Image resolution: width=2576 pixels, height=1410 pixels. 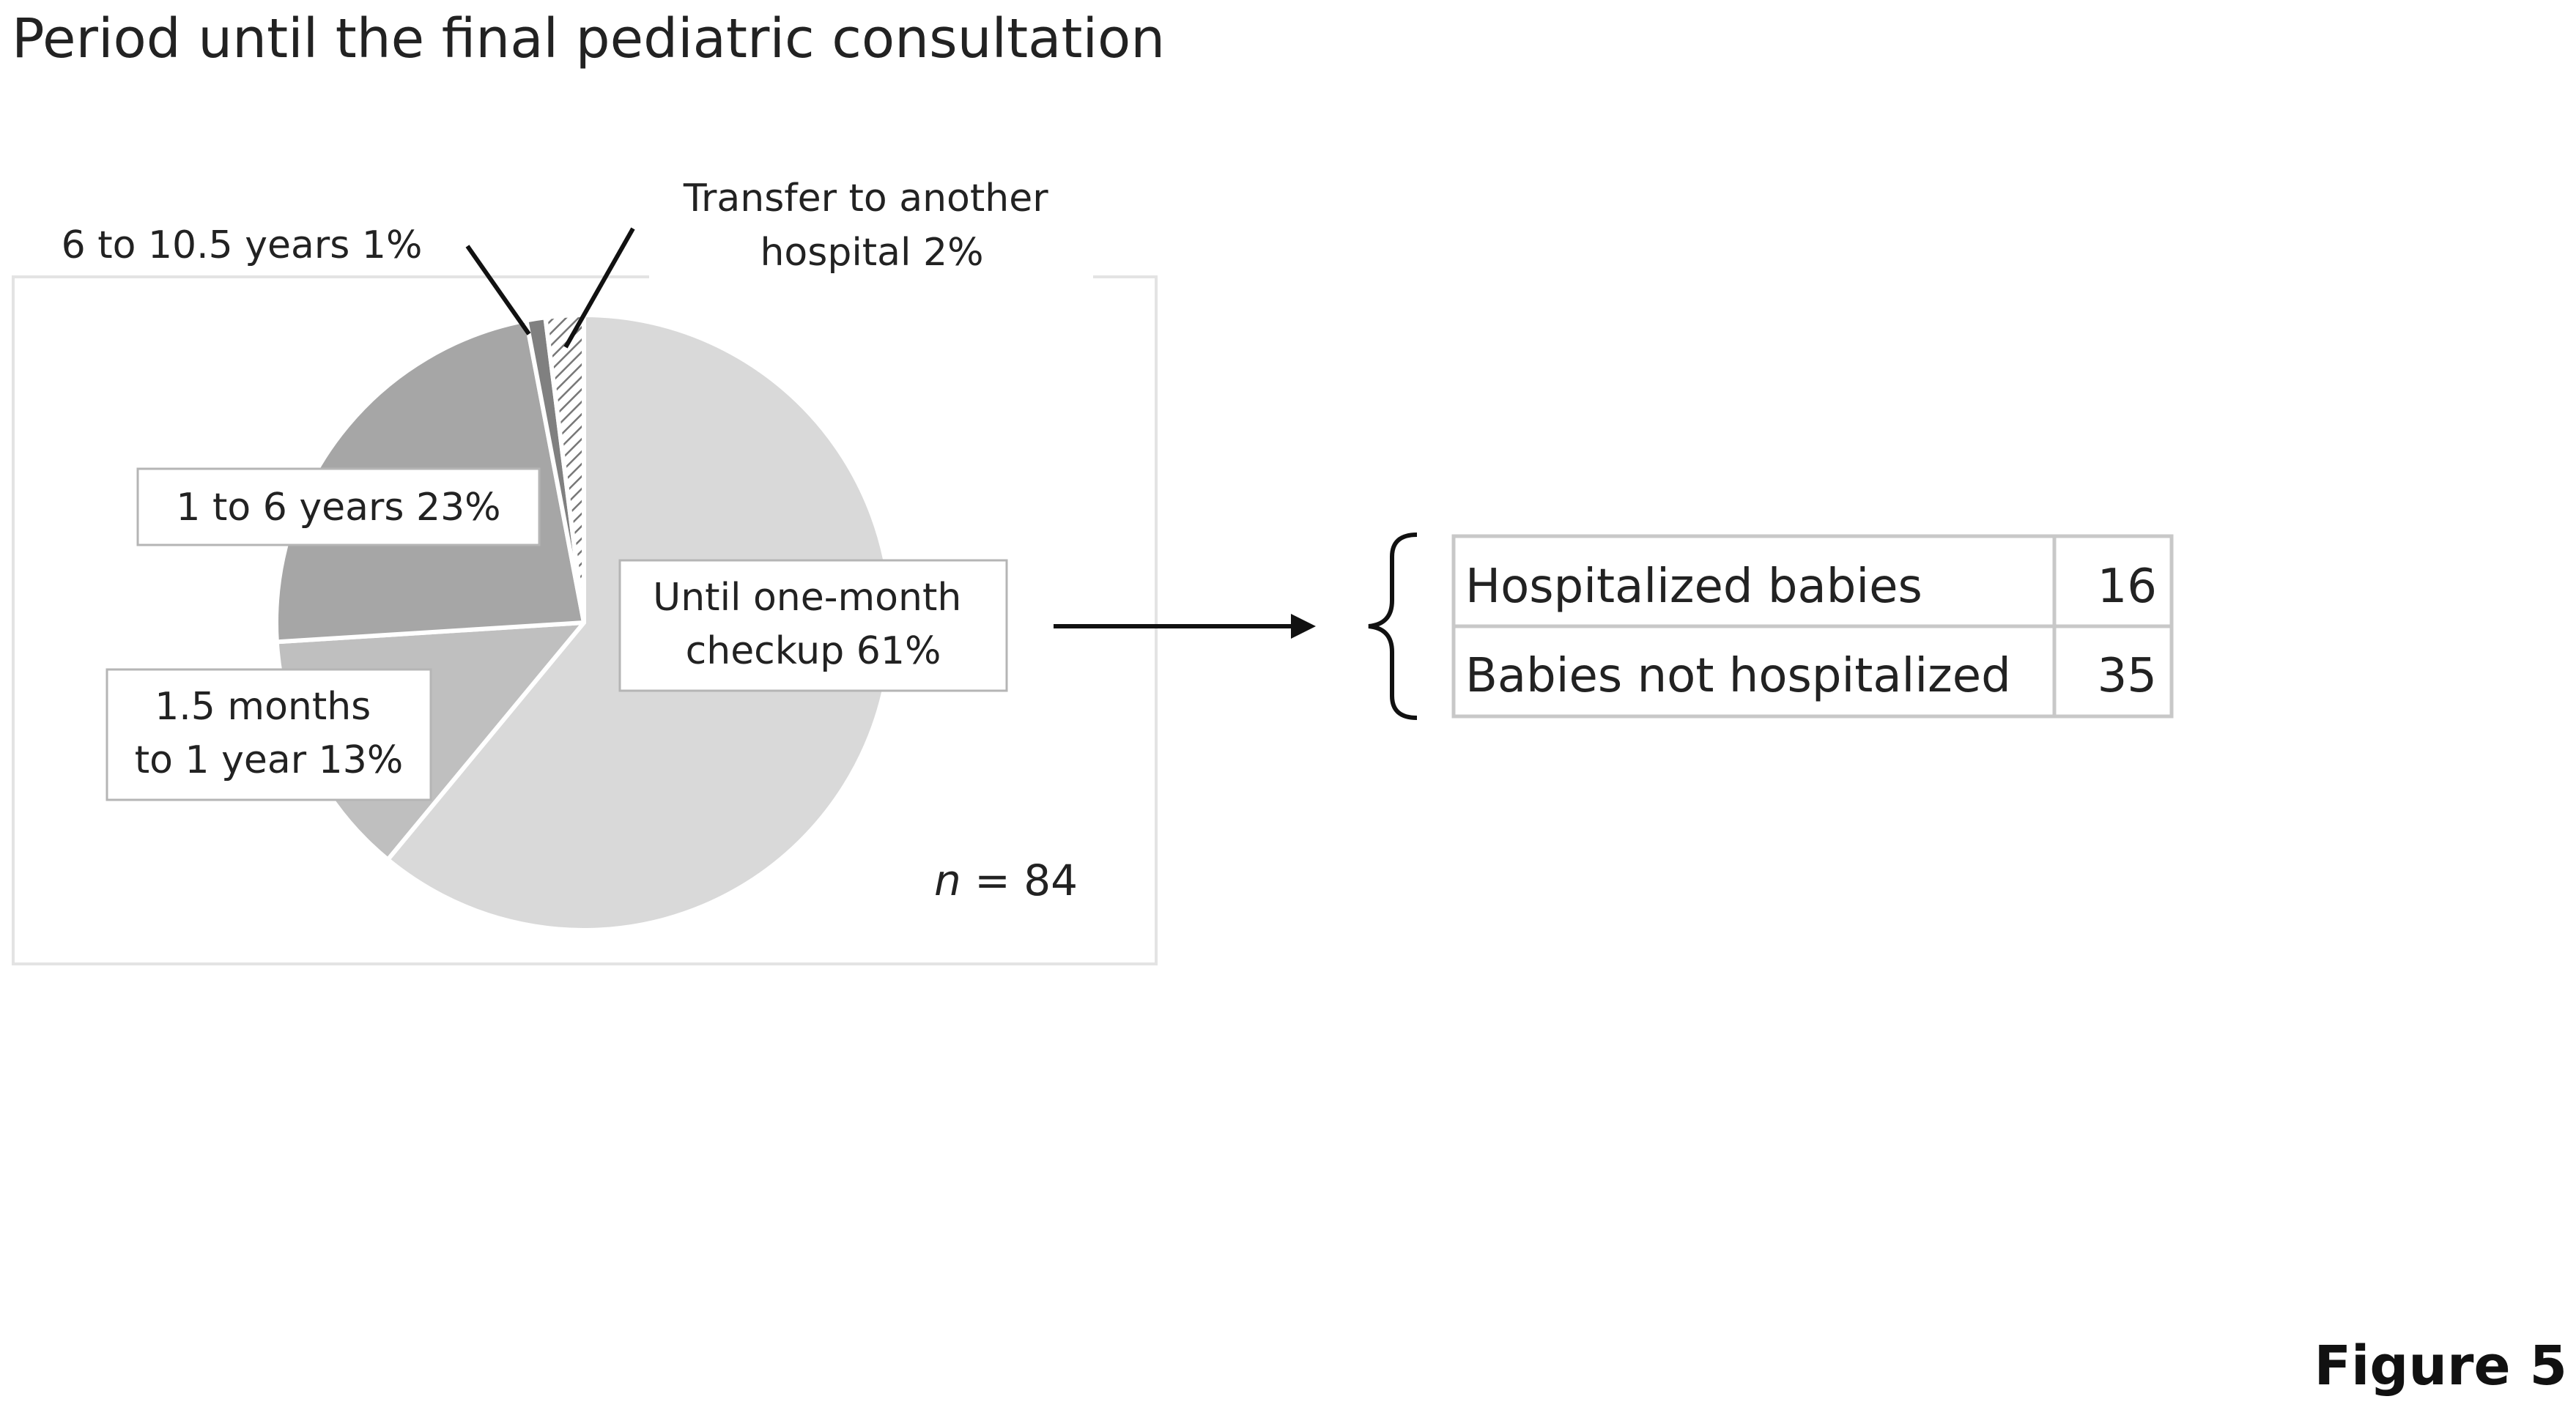 I want to click on slice-label-line: 1.5 months, so click(x=263, y=707).